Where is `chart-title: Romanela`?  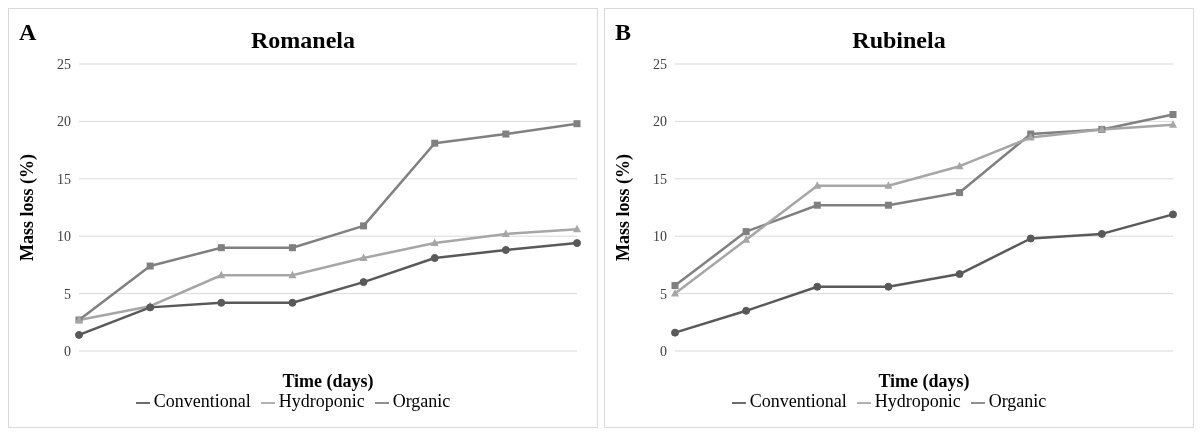 chart-title: Romanela is located at coordinates (303, 40).